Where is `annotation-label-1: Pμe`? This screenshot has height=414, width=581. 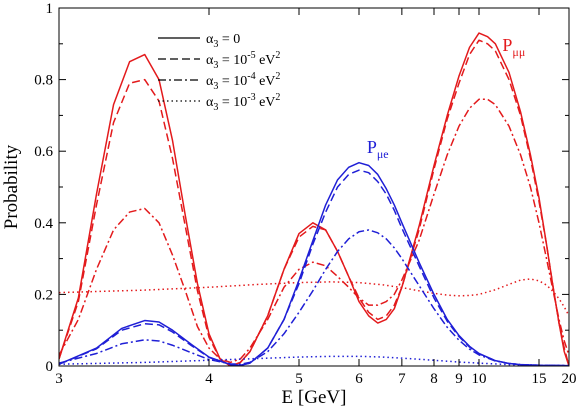 annotation-label-1: Pμe is located at coordinates (378, 149).